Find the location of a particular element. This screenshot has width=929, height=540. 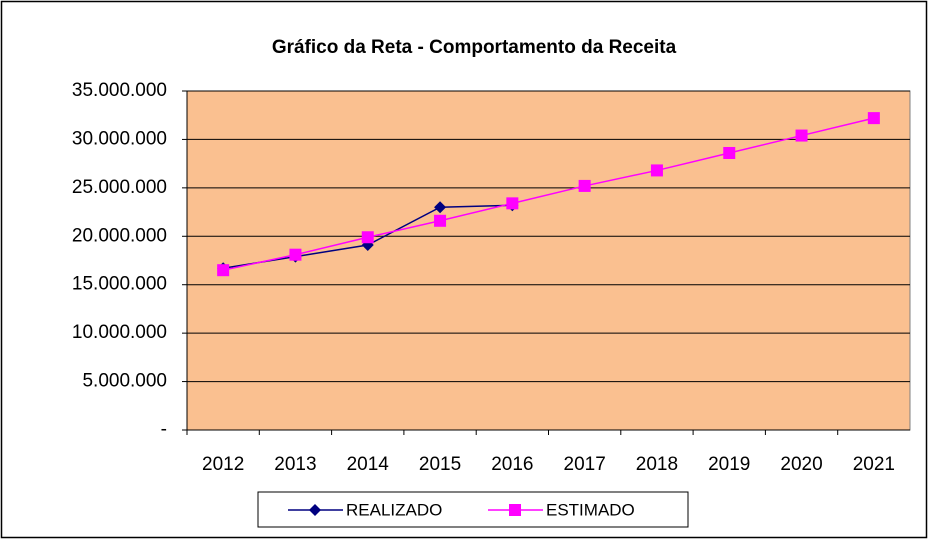

y-tick-label: 25.000.000 is located at coordinates (119, 187).